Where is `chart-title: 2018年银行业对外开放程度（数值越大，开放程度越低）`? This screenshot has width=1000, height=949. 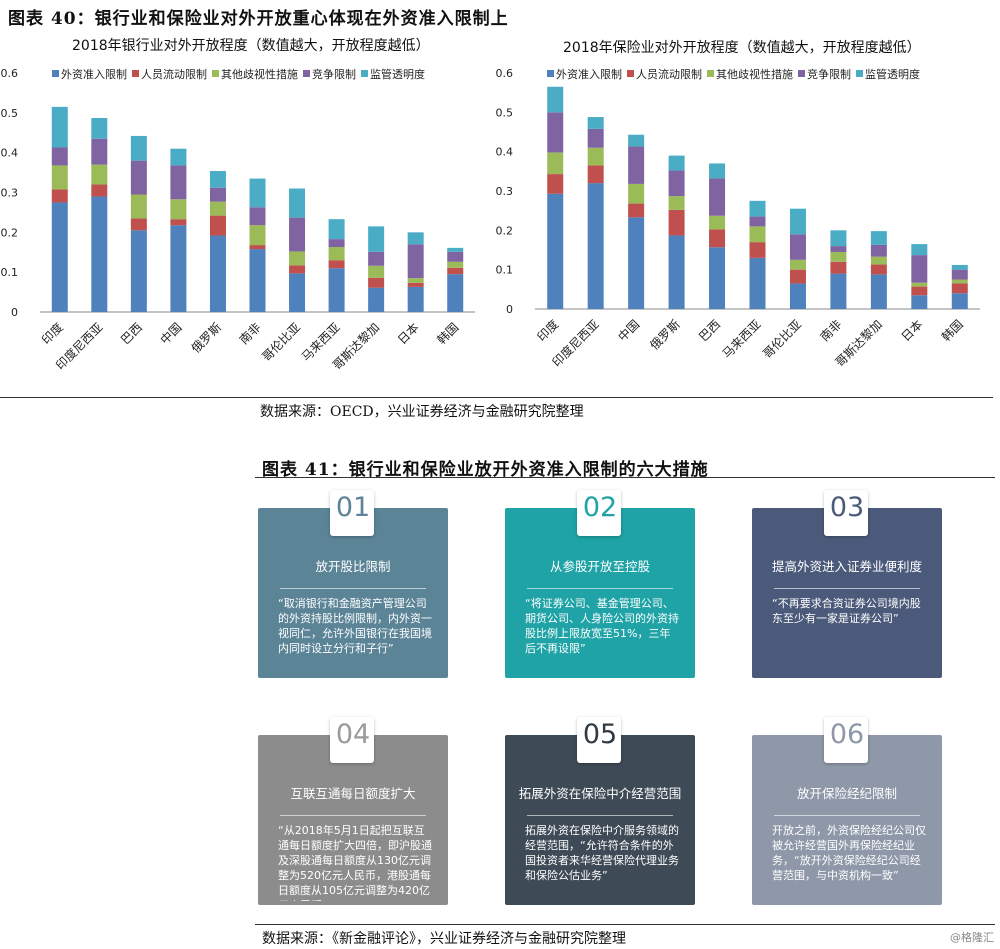
chart-title: 2018年银行业对外开放程度（数值越大，开放程度越低） is located at coordinates (251, 46).